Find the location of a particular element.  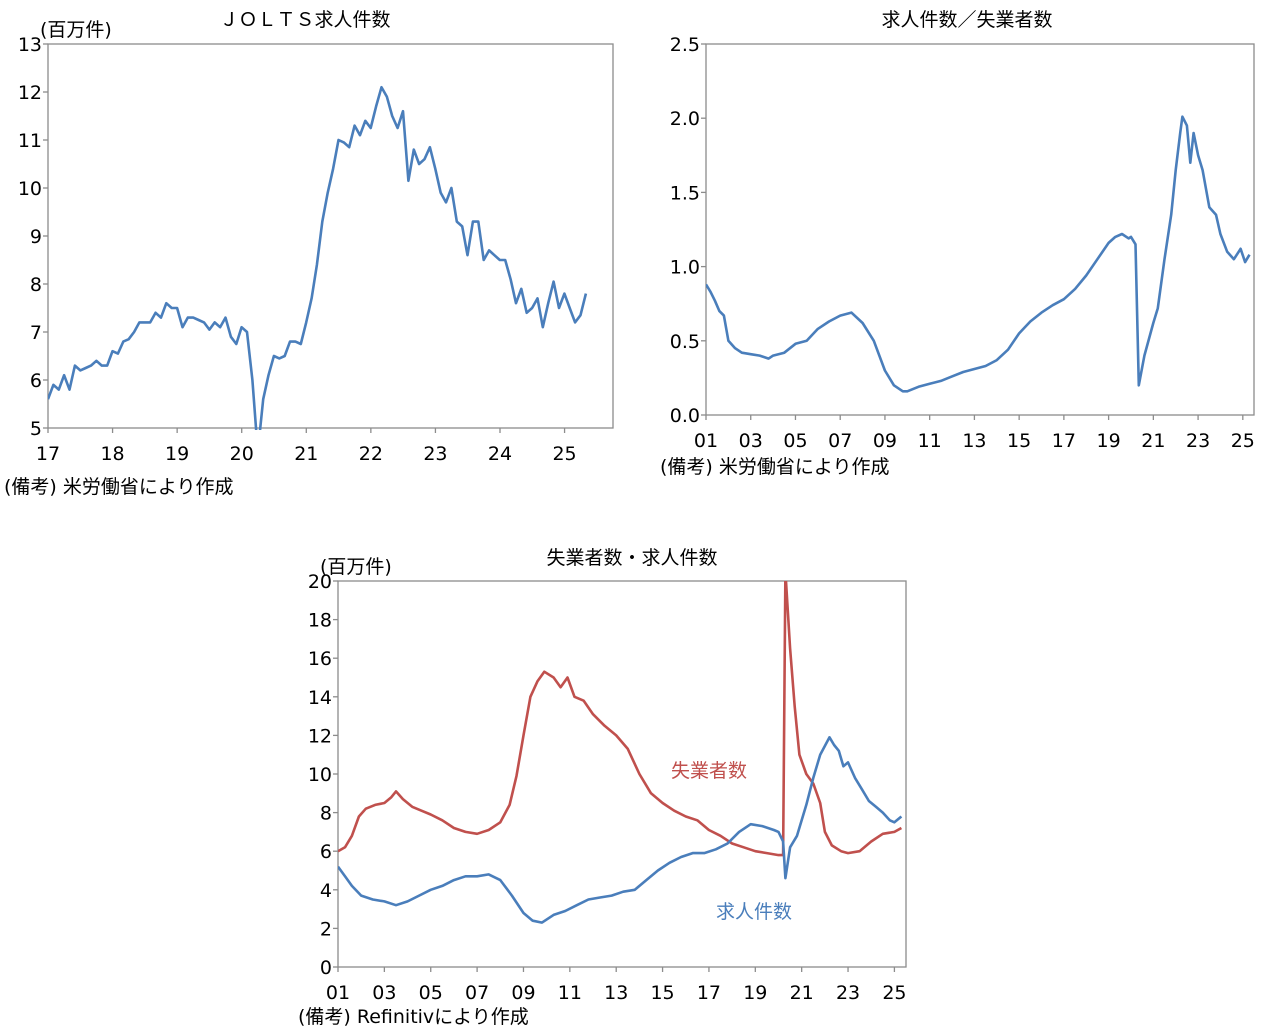

y-tick-label: 9 is located at coordinates (36, 237).